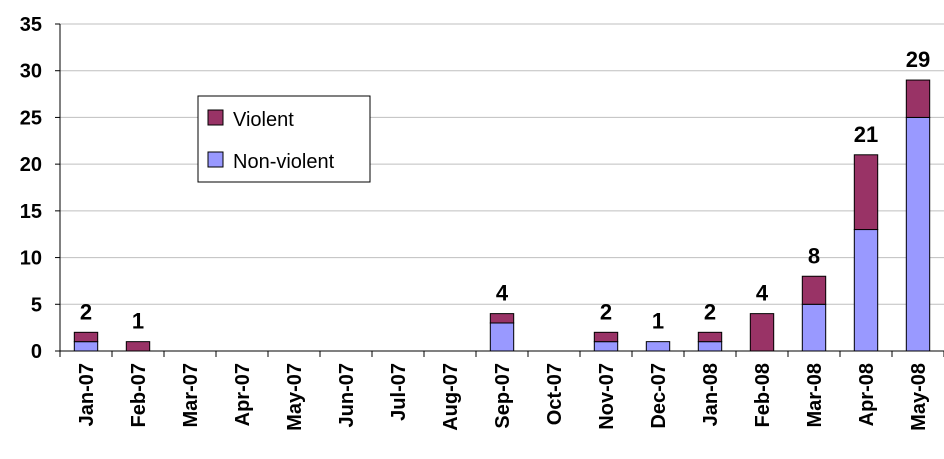 The width and height of the screenshot is (944, 459). What do you see at coordinates (31, 72) in the screenshot?
I see `y-tick-label: 30` at bounding box center [31, 72].